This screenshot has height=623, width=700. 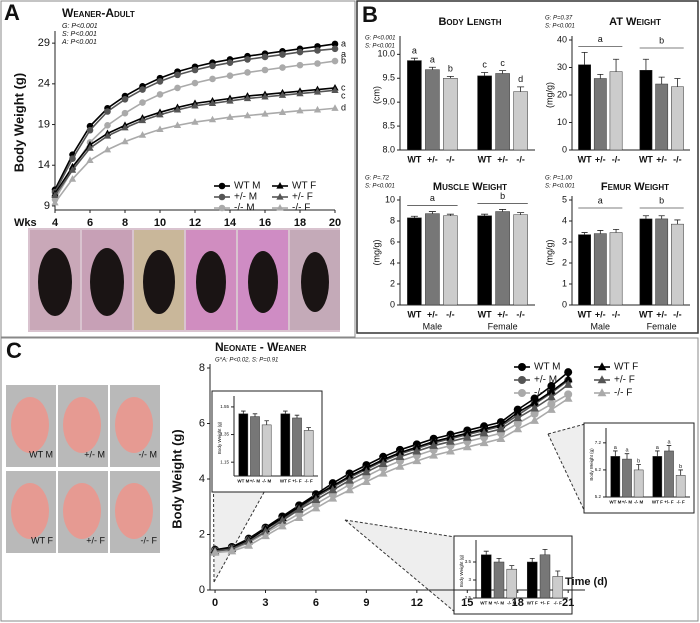 I want to click on end-label: c, so click(x=343, y=96).